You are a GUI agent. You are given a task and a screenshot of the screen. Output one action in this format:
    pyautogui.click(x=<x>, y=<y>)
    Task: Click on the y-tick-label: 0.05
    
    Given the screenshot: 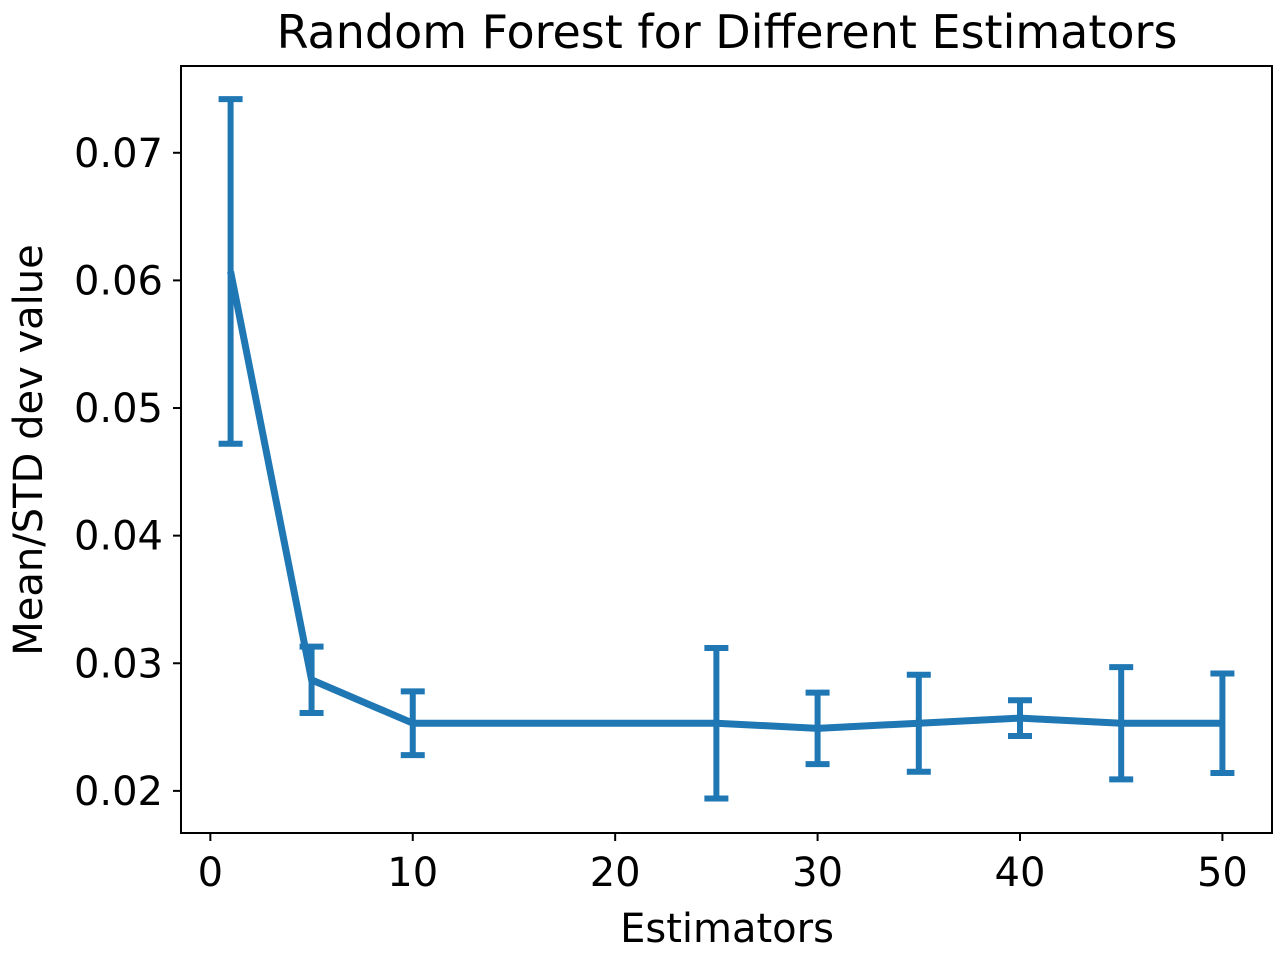 What is the action you would take?
    pyautogui.click(x=118, y=409)
    